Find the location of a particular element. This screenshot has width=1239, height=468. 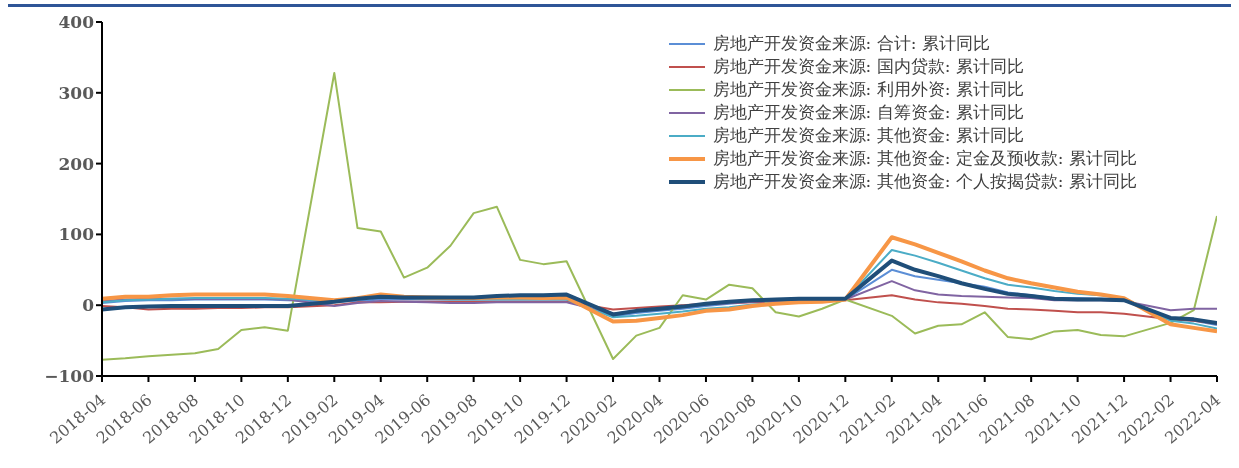

legend-label: 房地产开发资金来源: 自筹资金: 累计同比 is located at coordinates (868, 112).